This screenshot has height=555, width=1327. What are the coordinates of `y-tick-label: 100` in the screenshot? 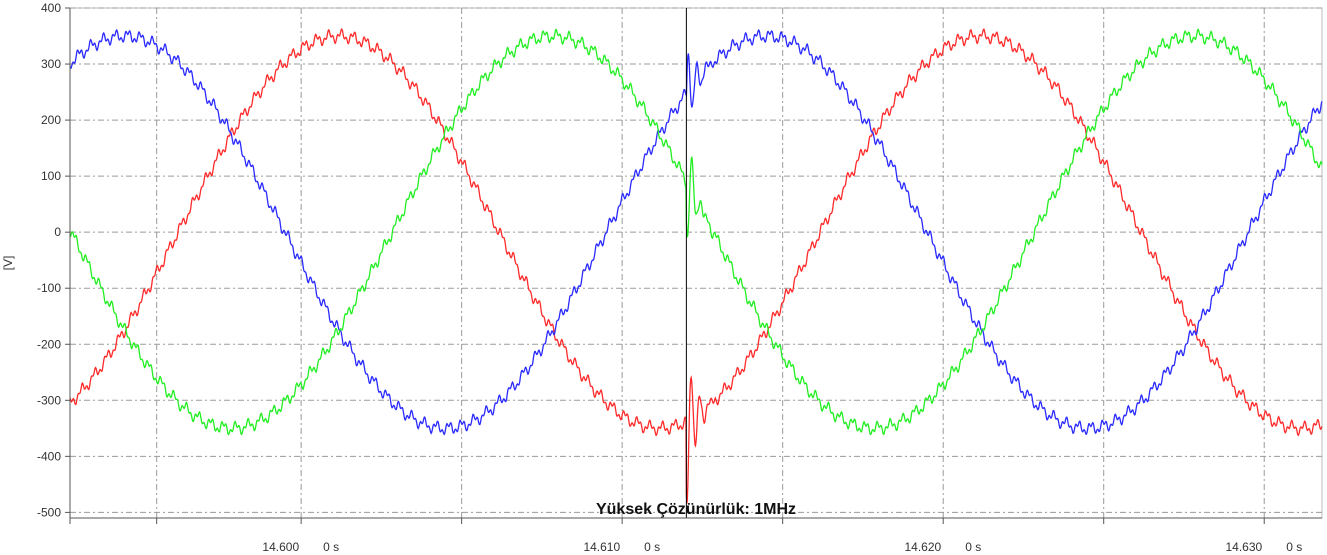 It's located at (51, 176).